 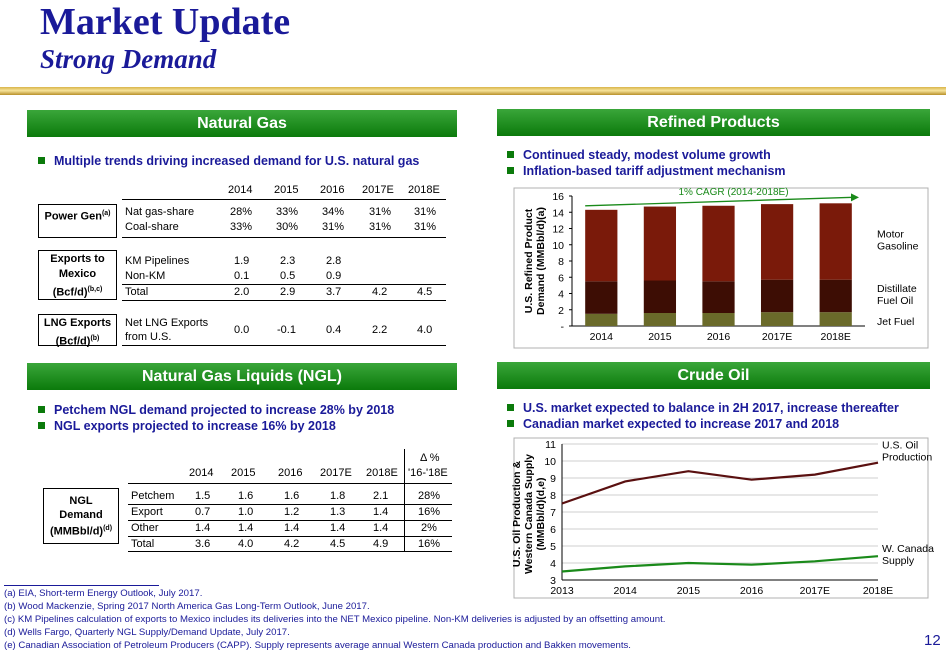 What do you see at coordinates (288, 276) in the screenshot?
I see `ng-cell: 0.5` at bounding box center [288, 276].